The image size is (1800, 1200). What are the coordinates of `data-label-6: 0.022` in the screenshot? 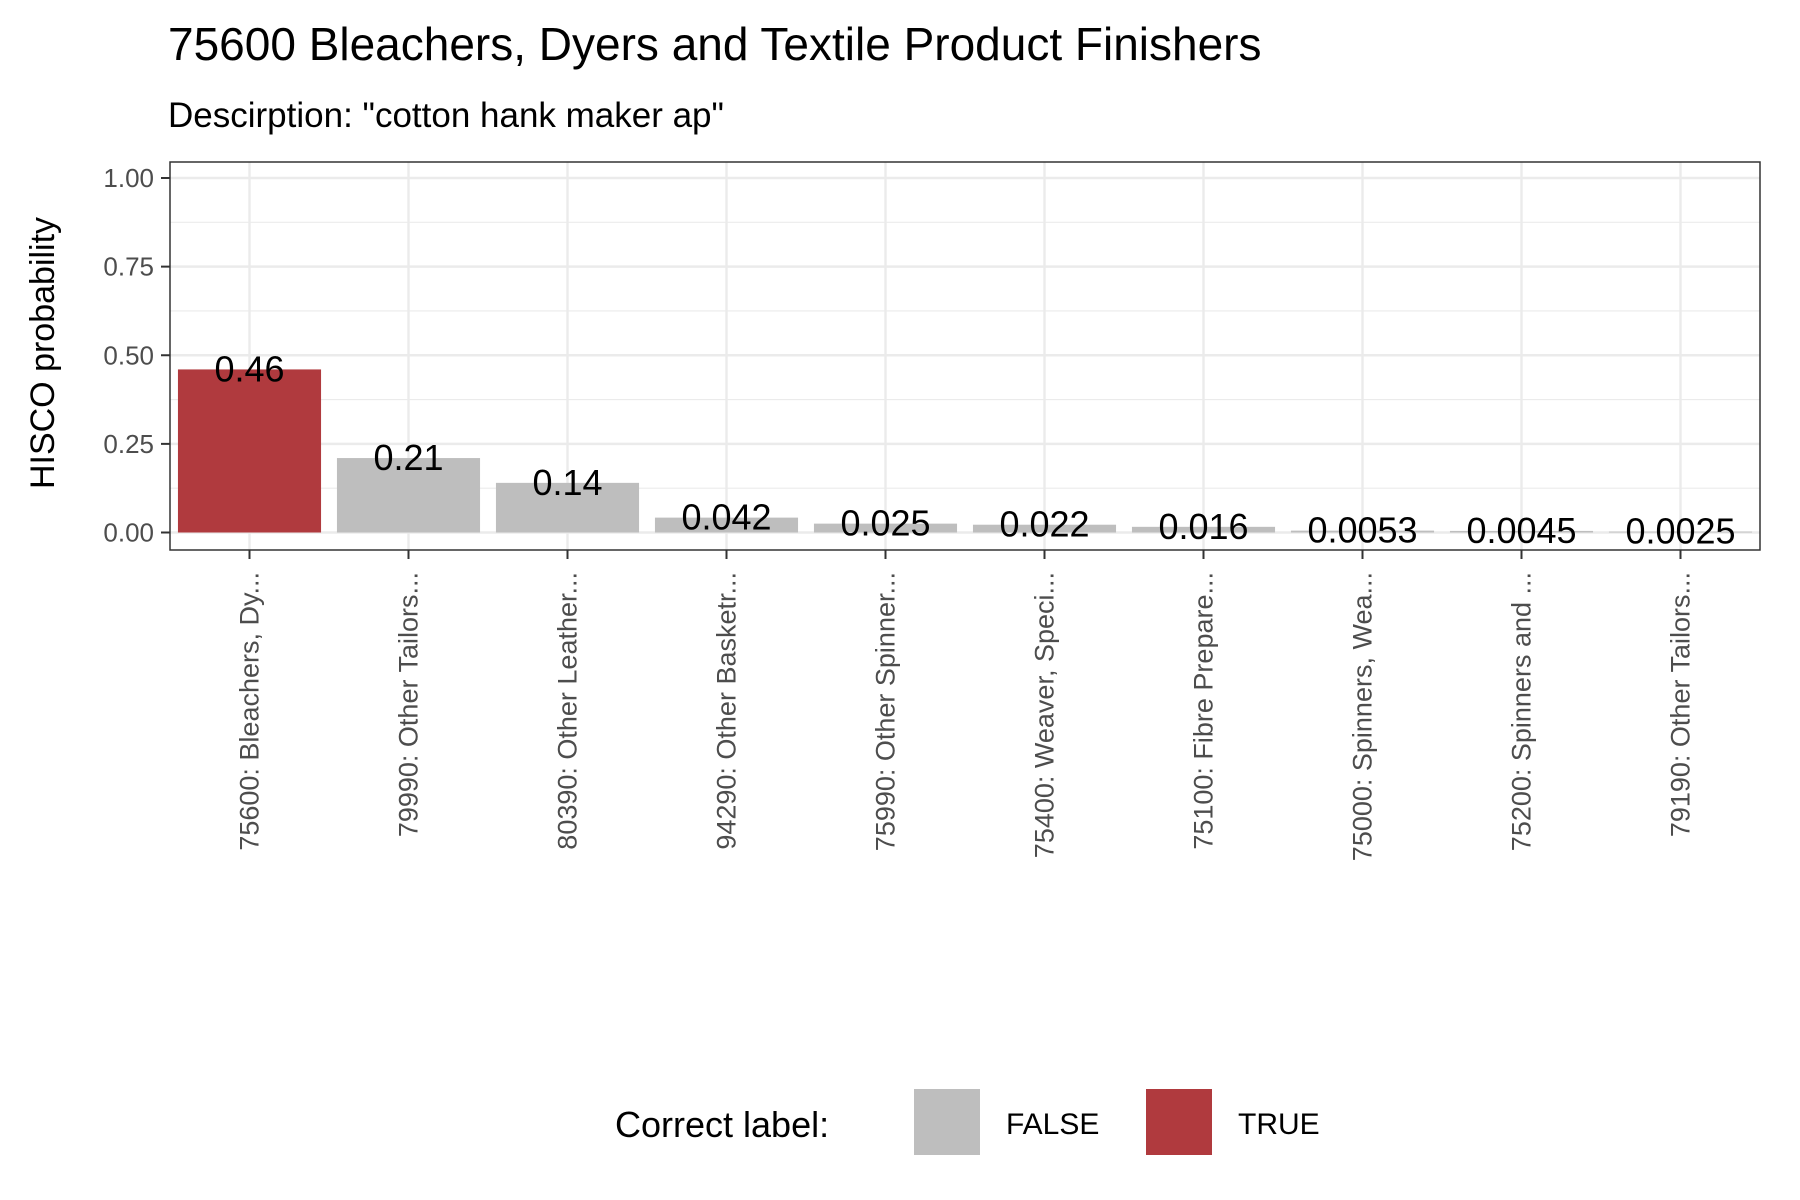 It's located at (1044, 524).